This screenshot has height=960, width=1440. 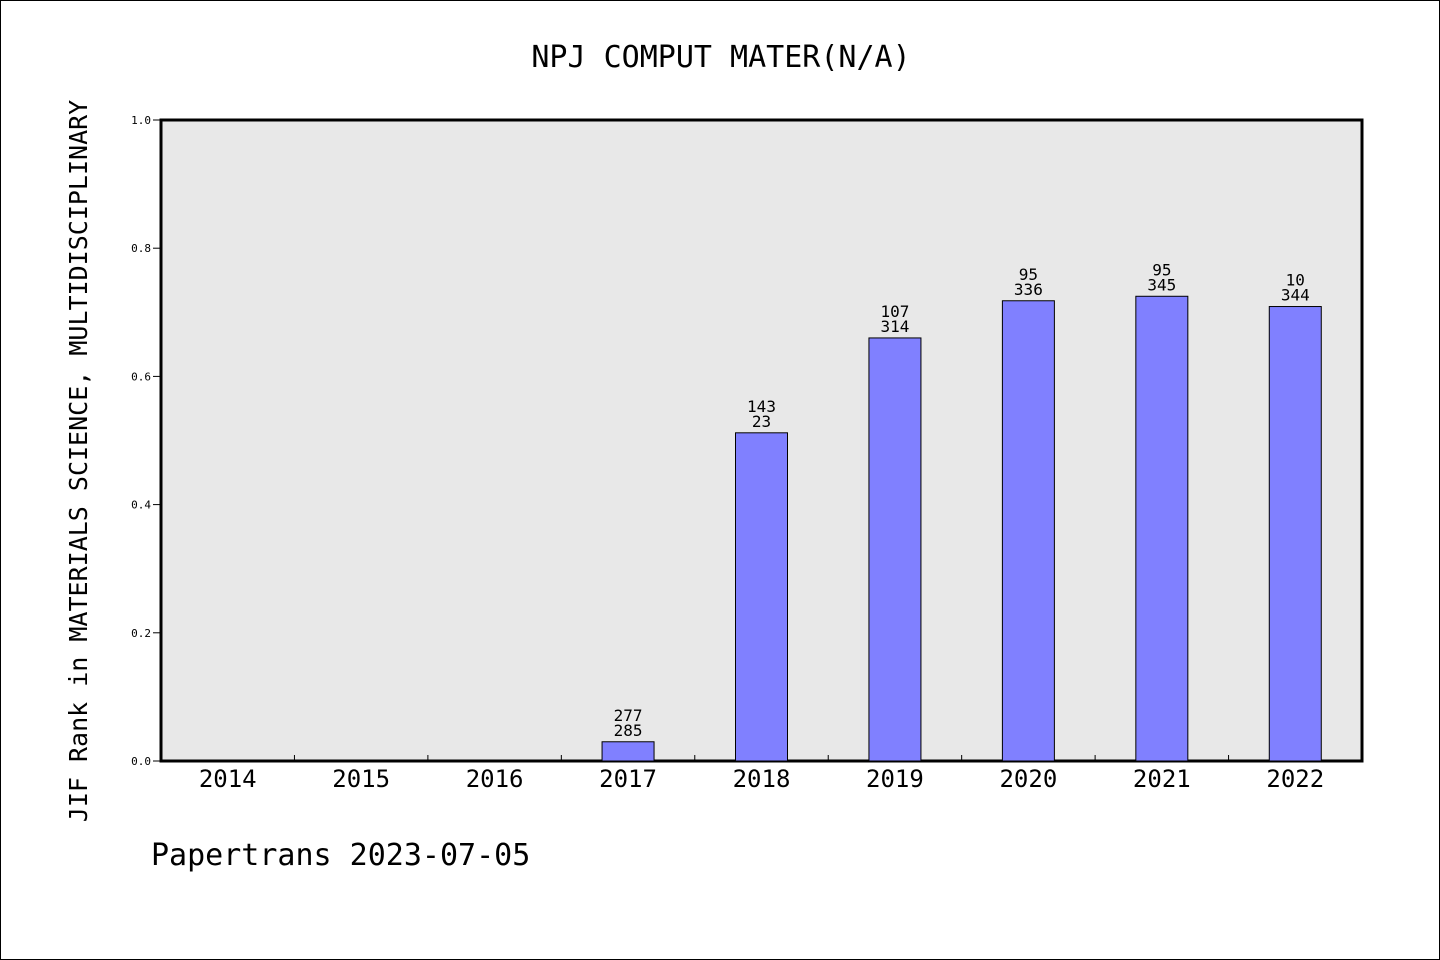 What do you see at coordinates (141, 505) in the screenshot?
I see `y-tick-label: 0.4` at bounding box center [141, 505].